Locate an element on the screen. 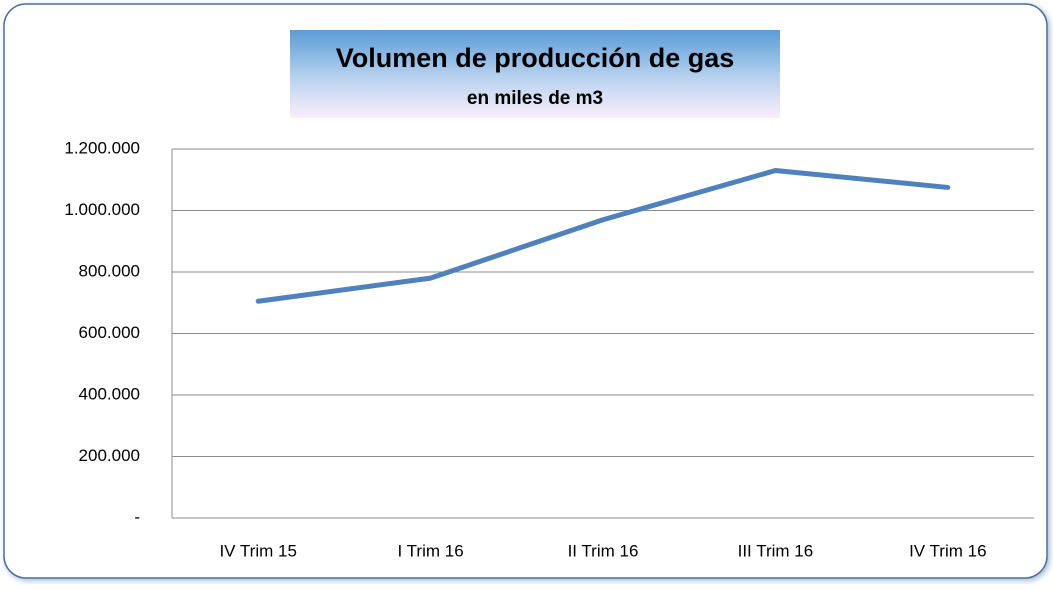 The width and height of the screenshot is (1053, 589). x-tick-label: IV Trim 15 is located at coordinates (257, 550).